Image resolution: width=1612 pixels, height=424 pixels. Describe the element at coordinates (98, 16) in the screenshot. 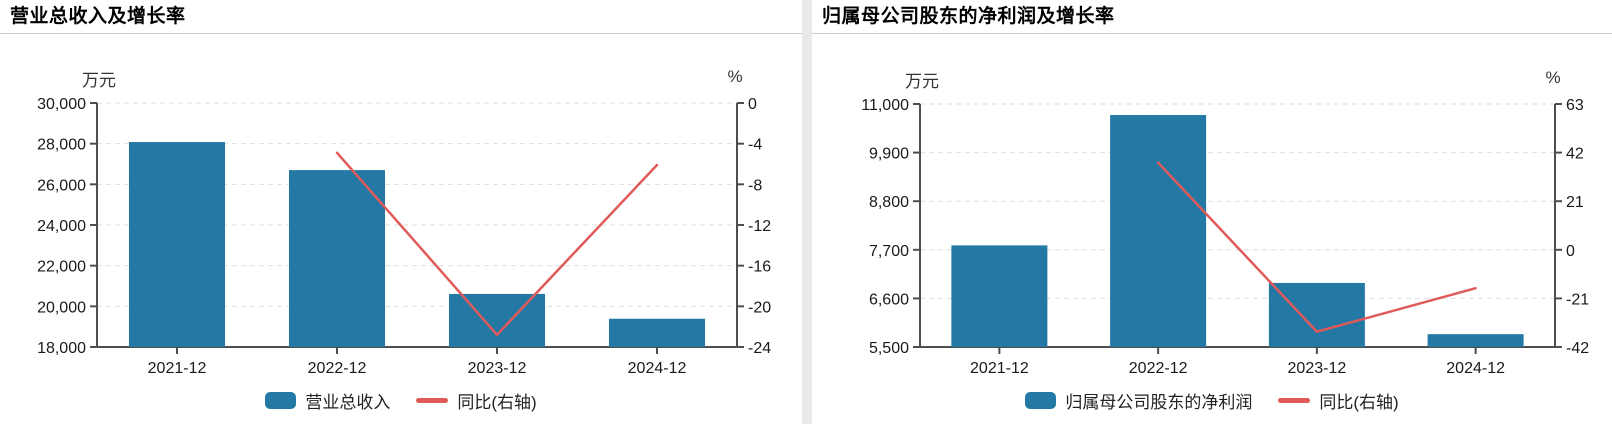

I see `revenue-chart-title: 营业总收入及增长率` at that location.